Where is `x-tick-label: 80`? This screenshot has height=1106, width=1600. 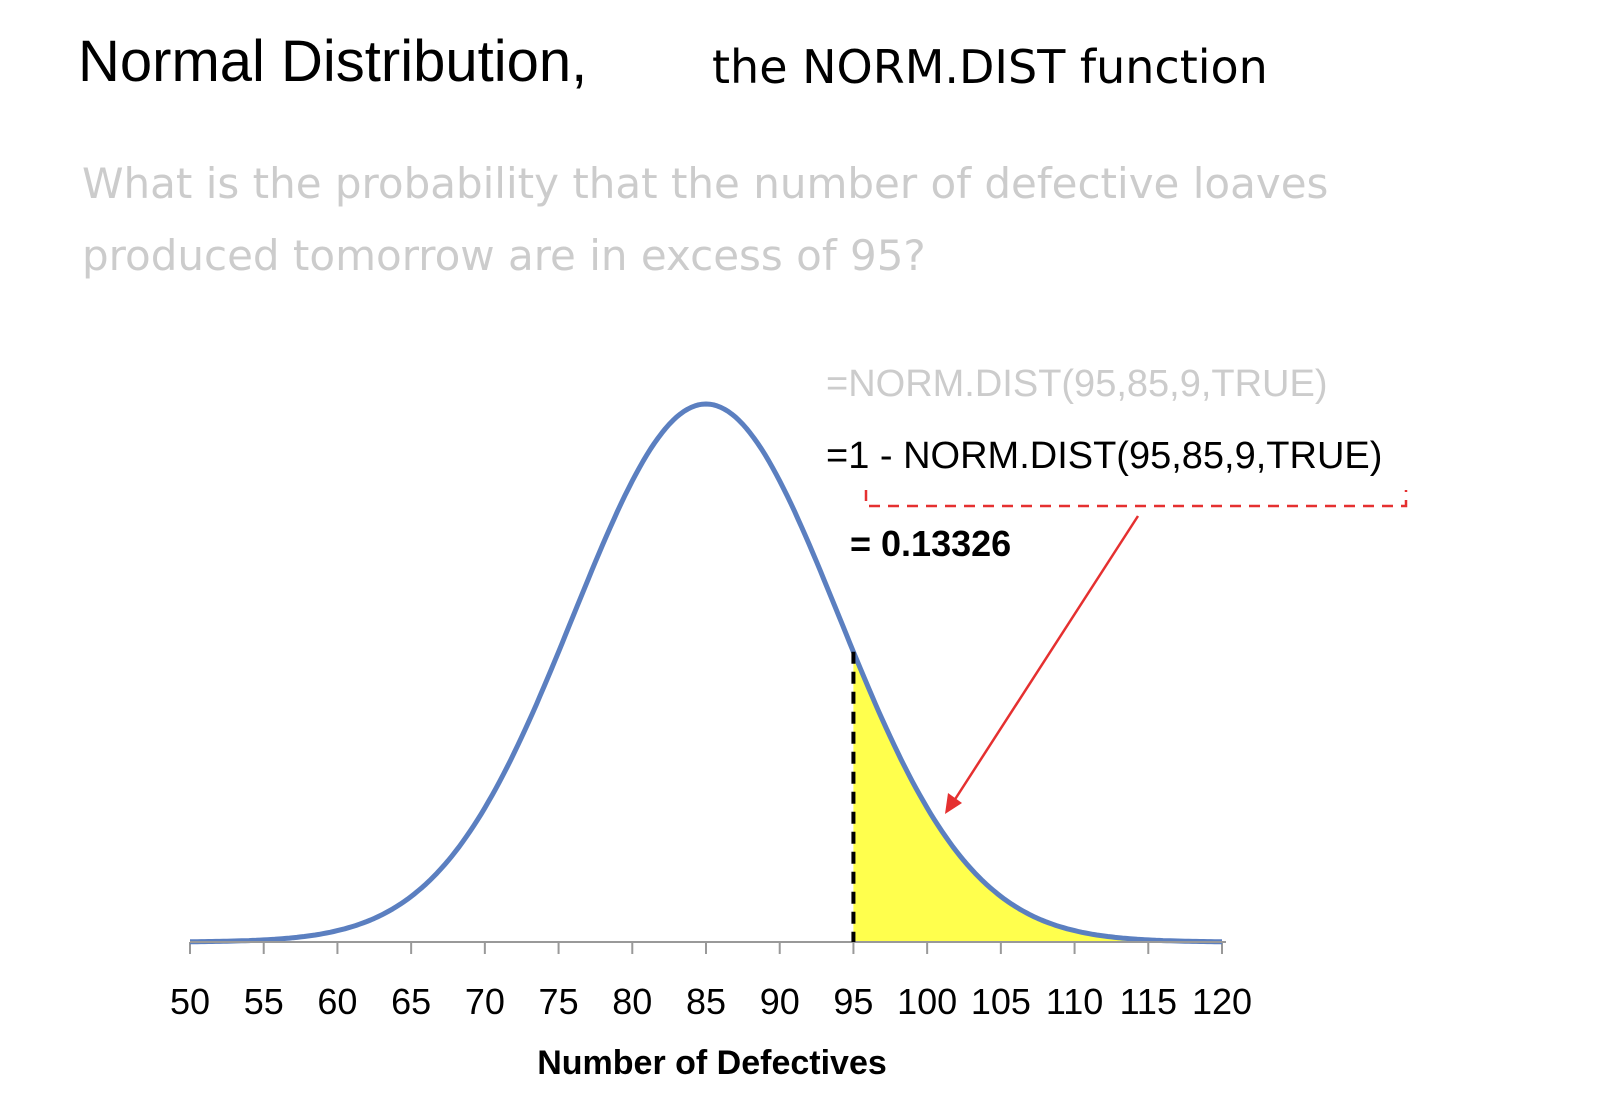 x-tick-label: 80 is located at coordinates (632, 1001).